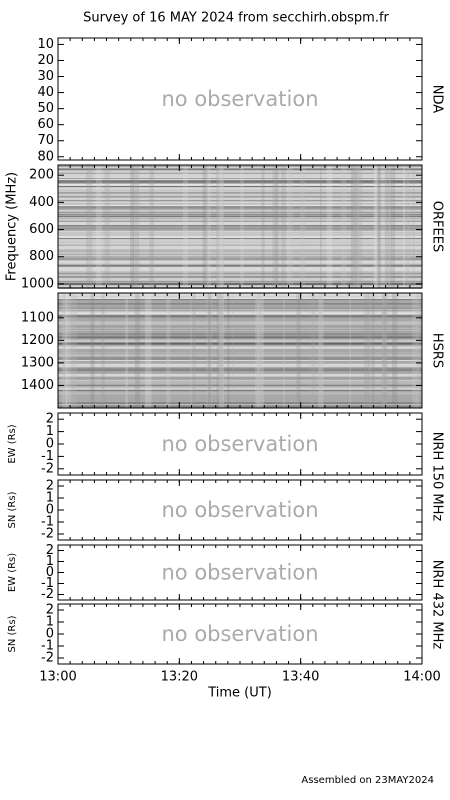 Image resolution: width=450 pixels, height=800 pixels. Describe the element at coordinates (367, 780) in the screenshot. I see `footer: Assembled on 23MAY2024` at that location.